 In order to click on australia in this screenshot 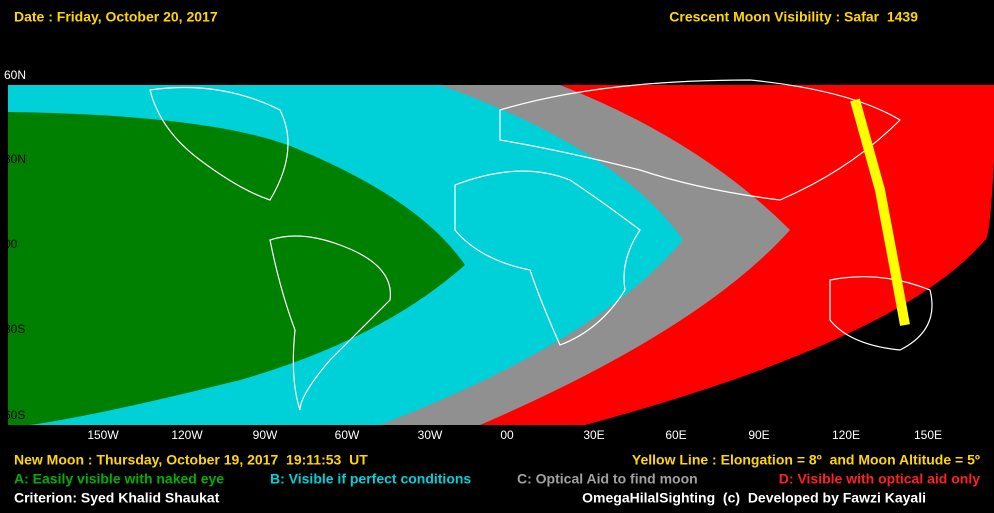, I will do `click(881, 313)`.